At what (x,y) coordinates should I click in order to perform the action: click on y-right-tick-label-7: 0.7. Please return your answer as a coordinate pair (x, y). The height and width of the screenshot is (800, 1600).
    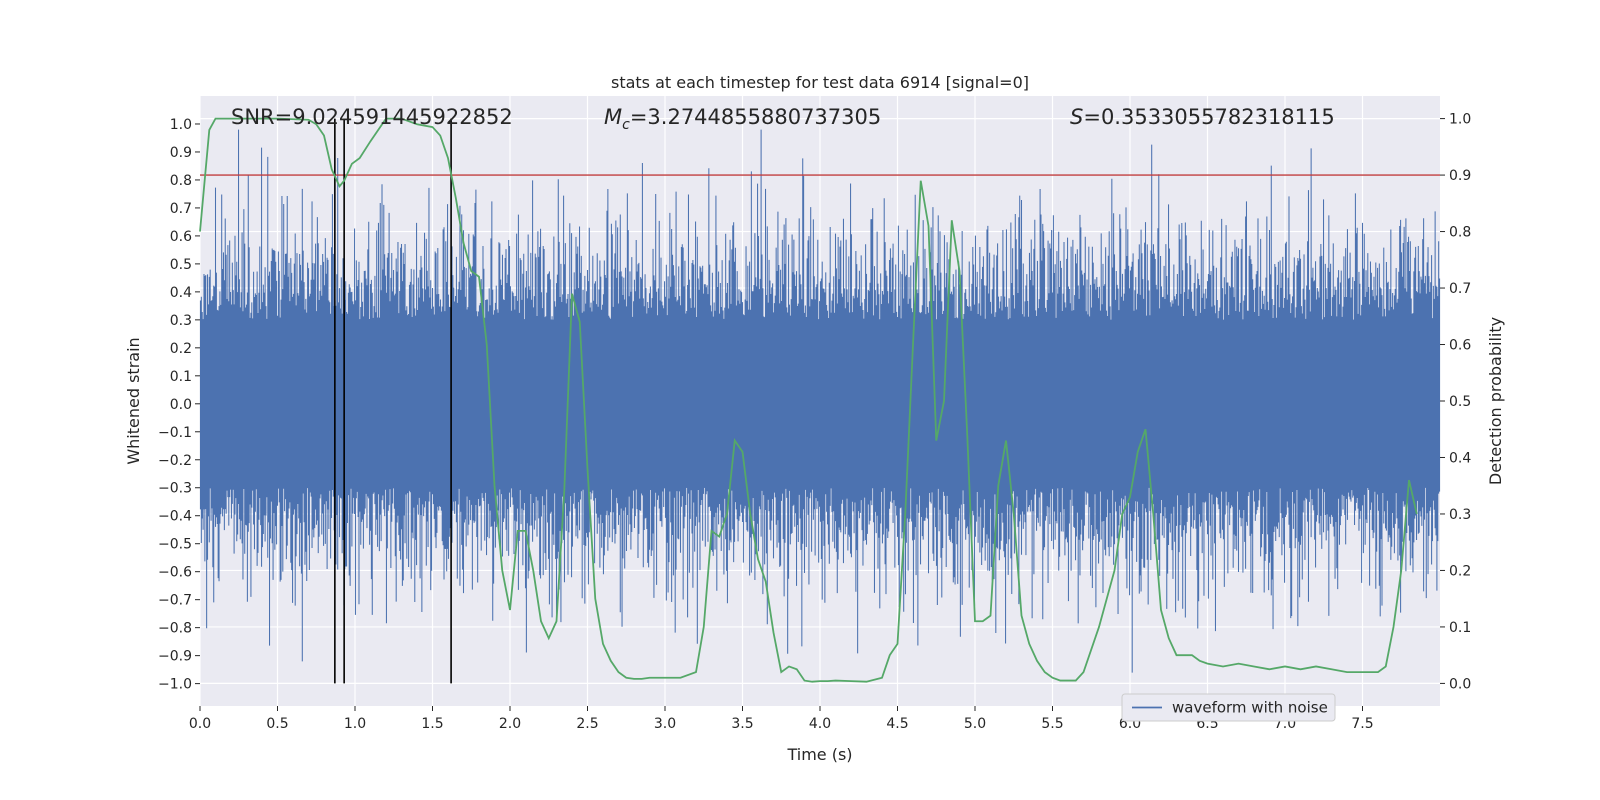
    Looking at the image, I should click on (1460, 289).